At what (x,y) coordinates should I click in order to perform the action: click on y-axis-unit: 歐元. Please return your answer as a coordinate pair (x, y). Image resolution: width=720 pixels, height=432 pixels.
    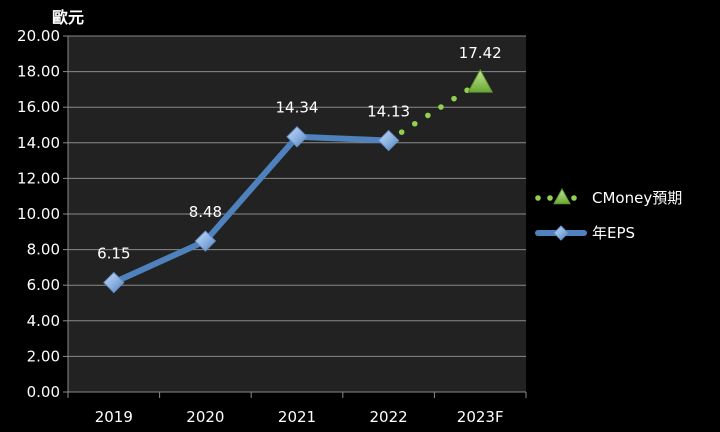
    Looking at the image, I should click on (68, 17).